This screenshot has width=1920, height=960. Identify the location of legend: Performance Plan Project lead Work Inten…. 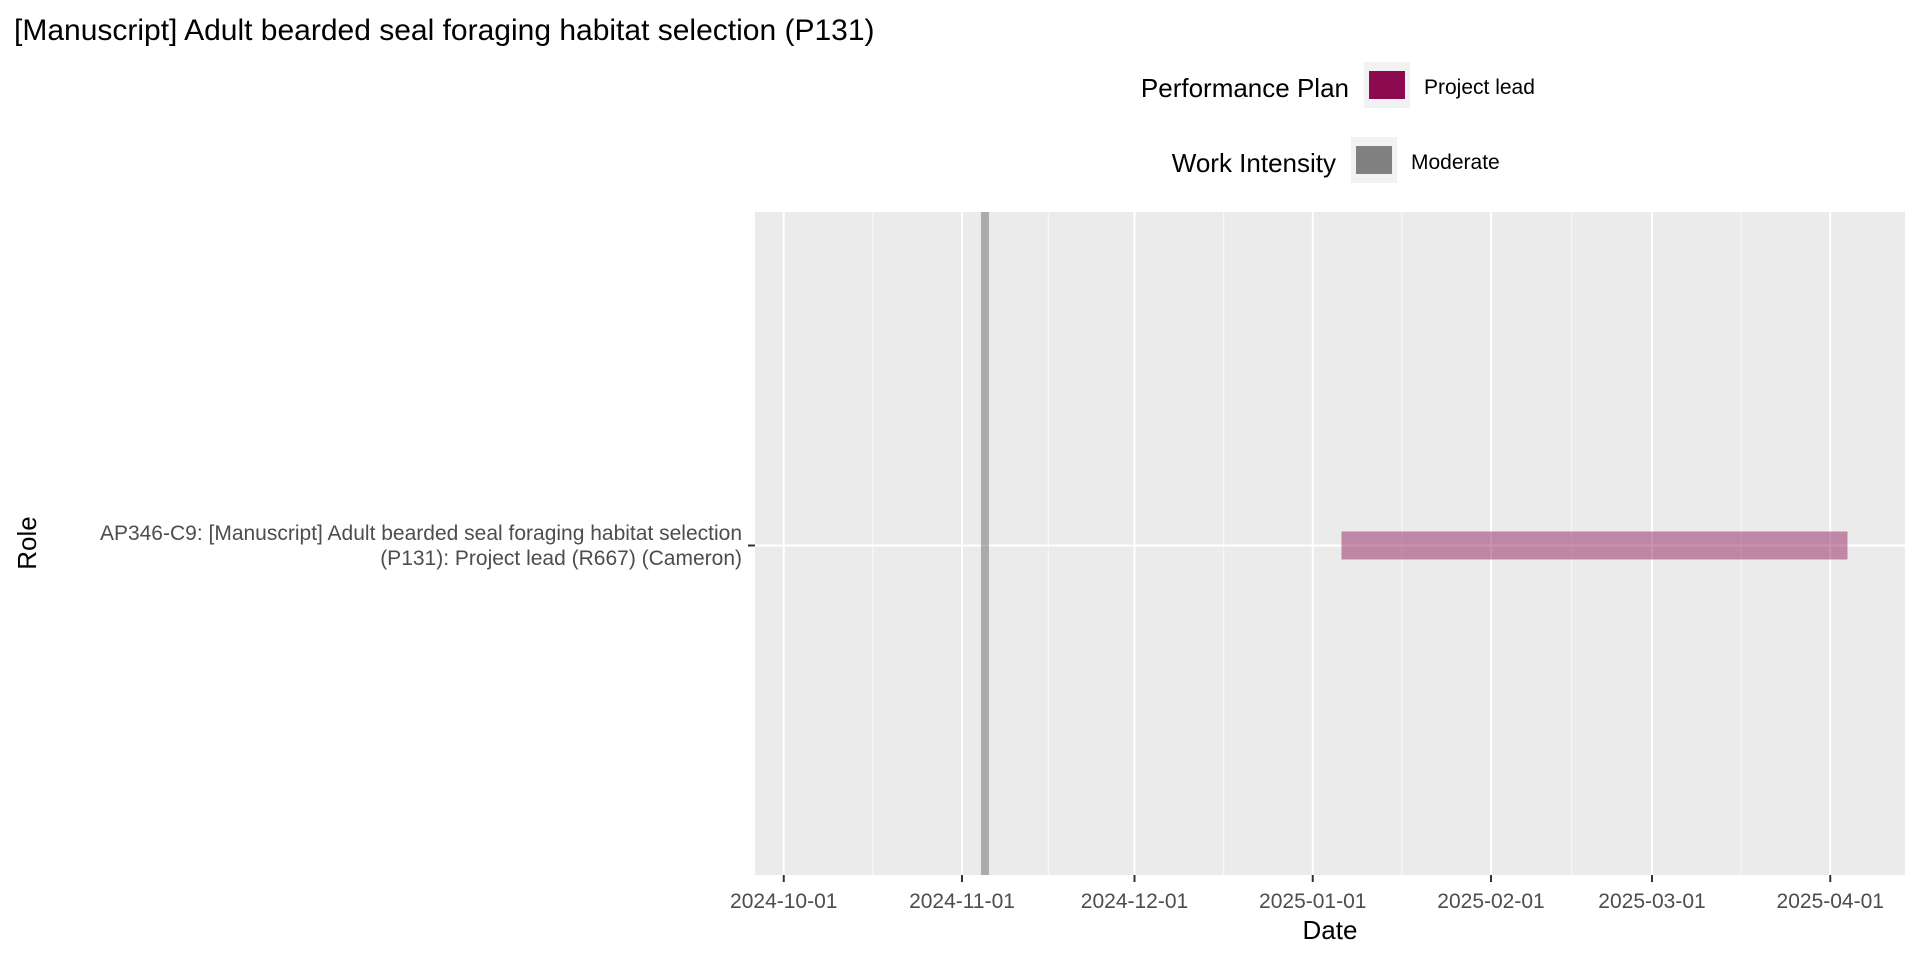
(1338, 122).